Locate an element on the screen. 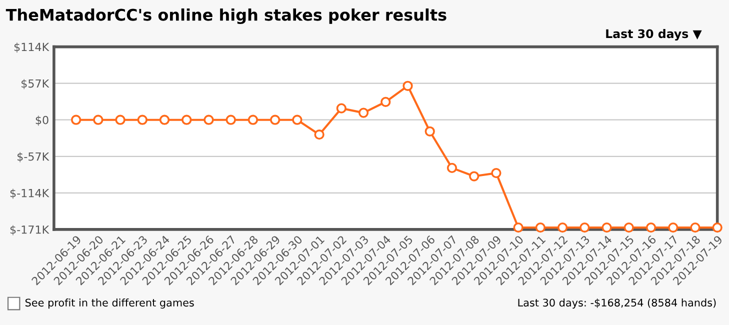 The height and width of the screenshot is (325, 729). text: Last 30 days: -$168,254 (8584 hands) is located at coordinates (617, 303).